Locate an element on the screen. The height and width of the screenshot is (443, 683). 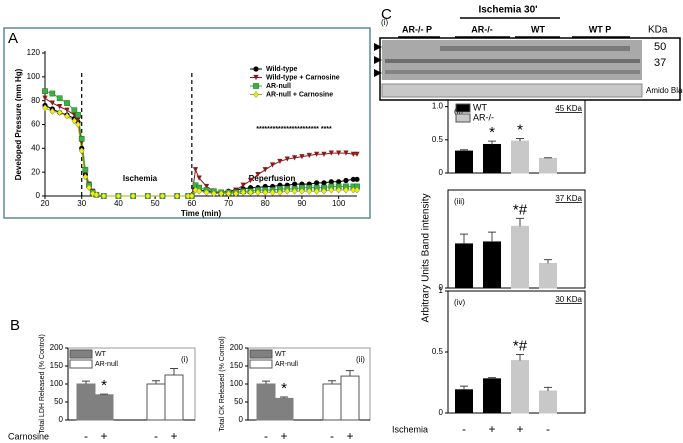
group-label: Ischemia 30' is located at coordinates (507, 10).